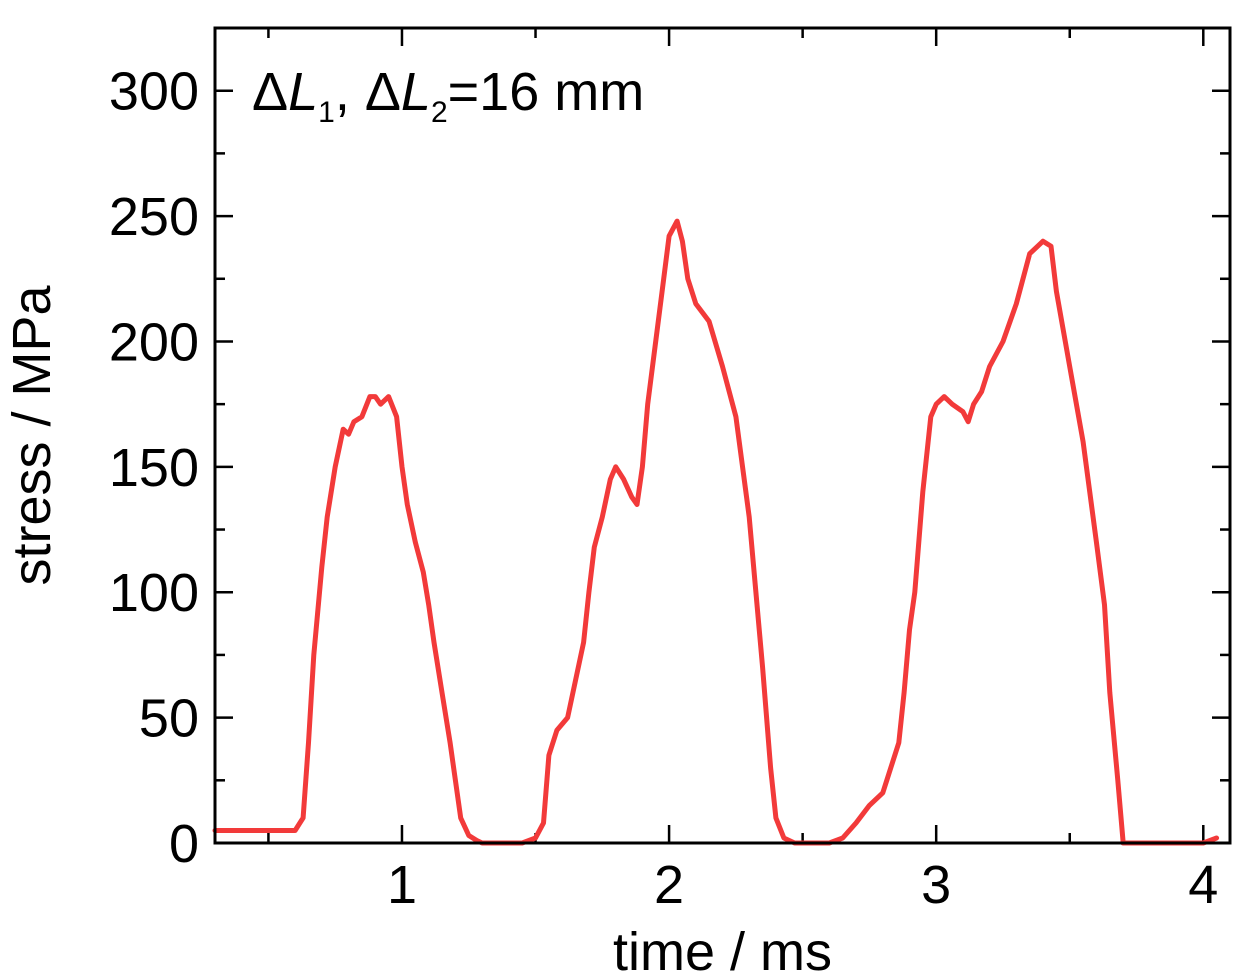 The height and width of the screenshot is (976, 1252). Describe the element at coordinates (154, 92) in the screenshot. I see `y-tick-label: 300` at that location.